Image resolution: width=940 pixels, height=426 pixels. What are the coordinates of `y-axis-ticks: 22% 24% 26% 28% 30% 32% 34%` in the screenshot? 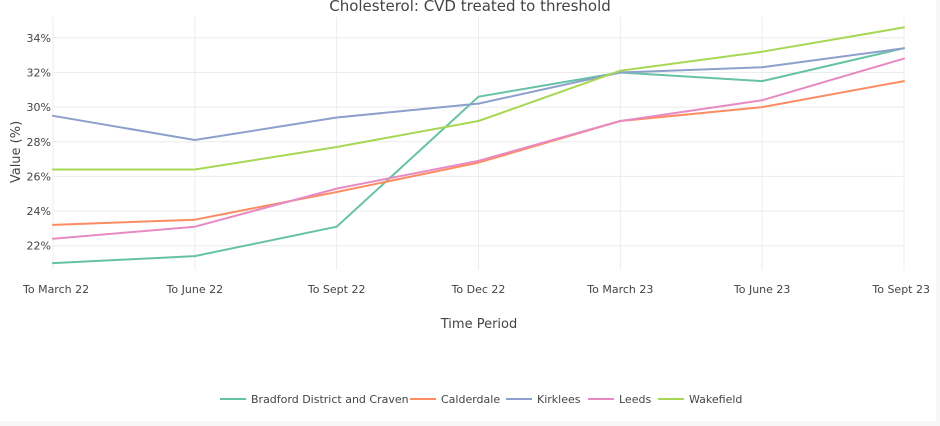 It's located at (39, 142).